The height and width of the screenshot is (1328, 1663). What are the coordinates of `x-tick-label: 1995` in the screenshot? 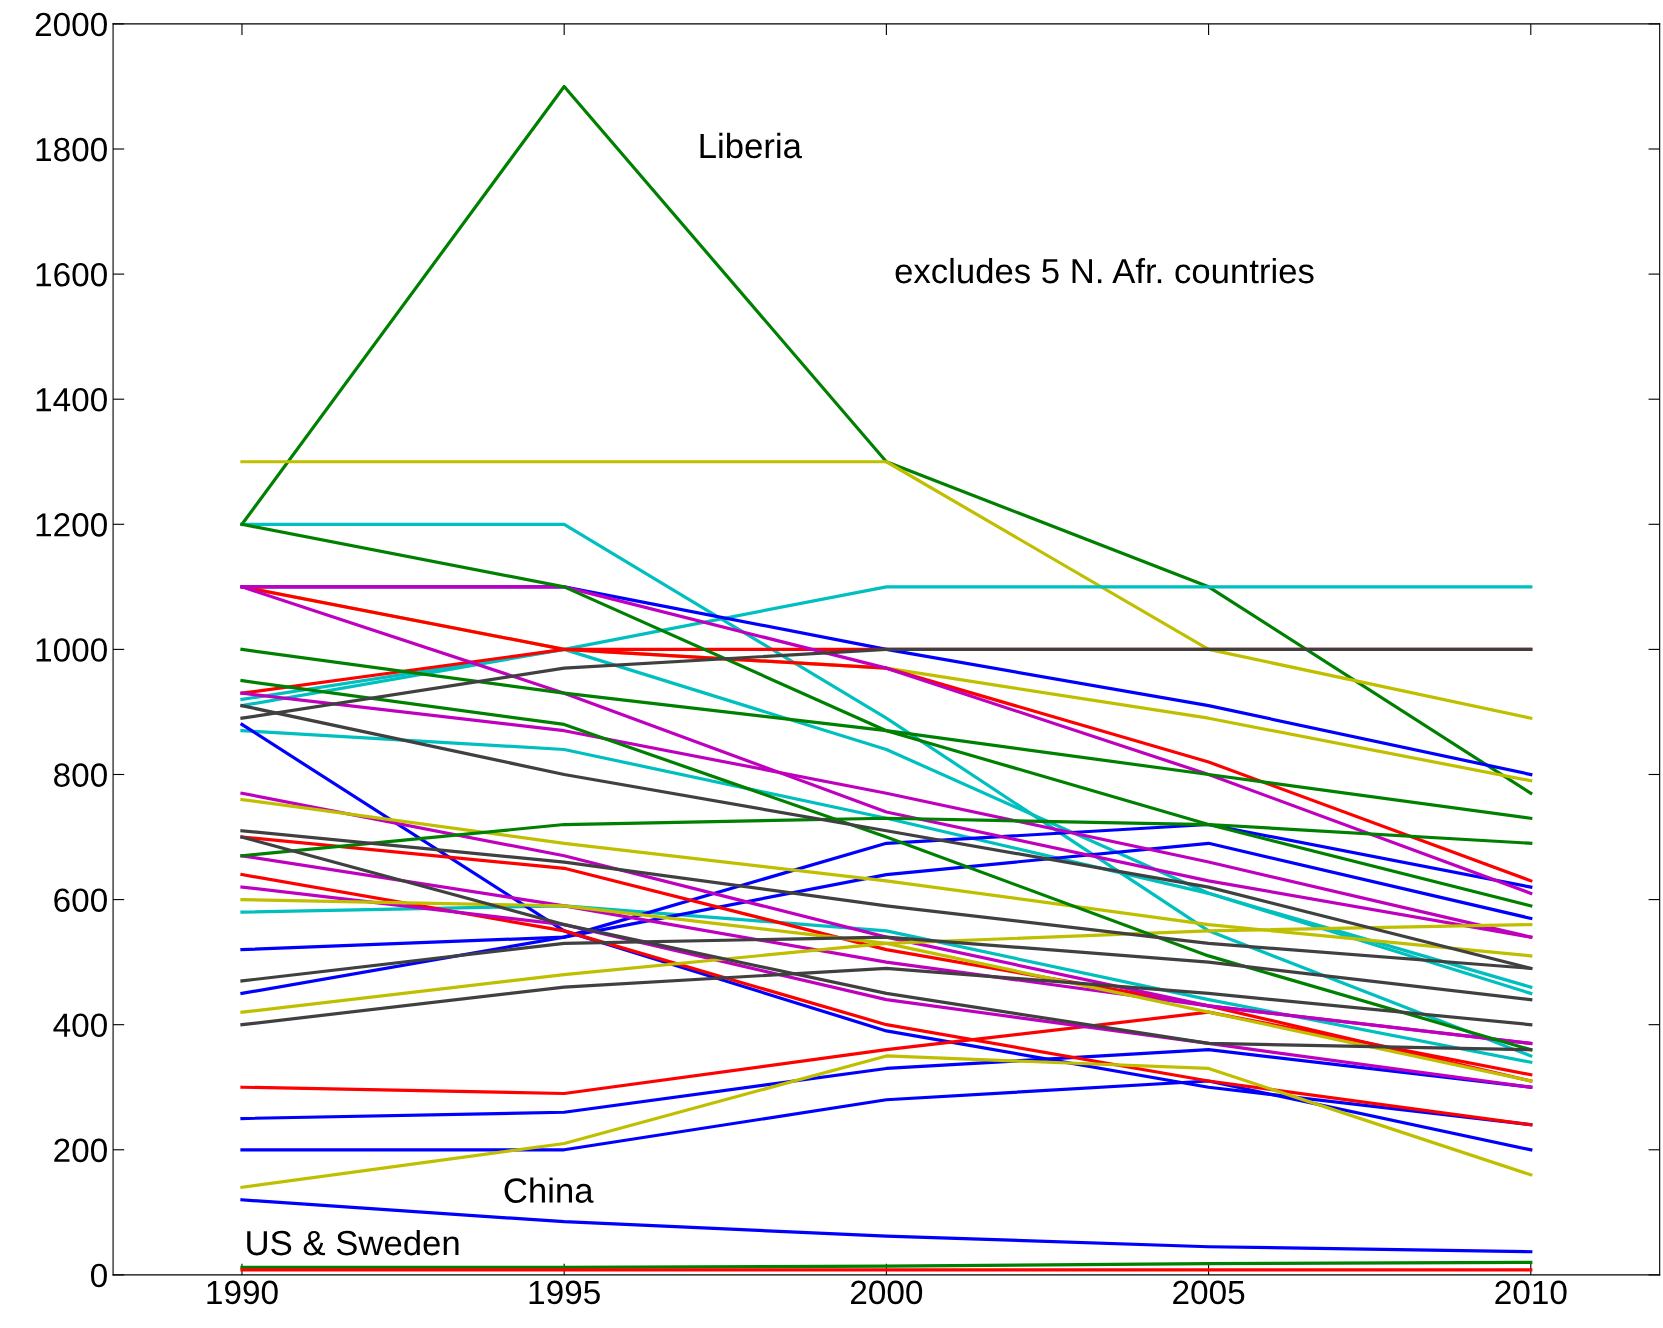 It's located at (564, 1292).